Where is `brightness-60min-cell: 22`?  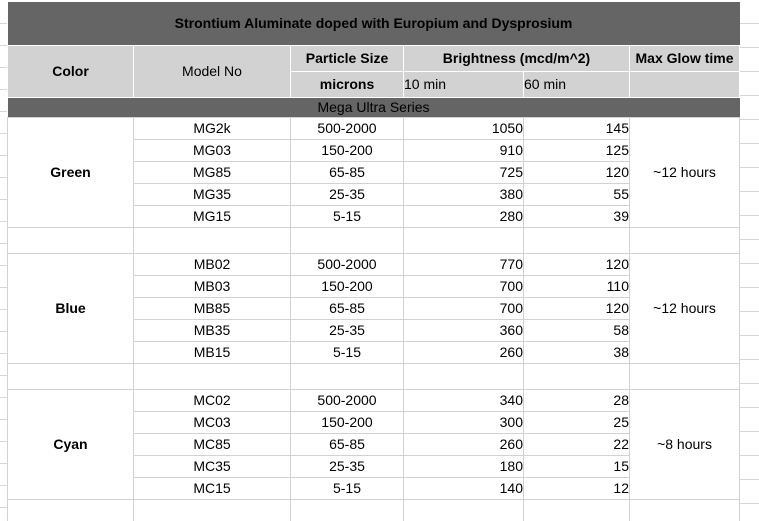
brightness-60min-cell: 22 is located at coordinates (576, 444).